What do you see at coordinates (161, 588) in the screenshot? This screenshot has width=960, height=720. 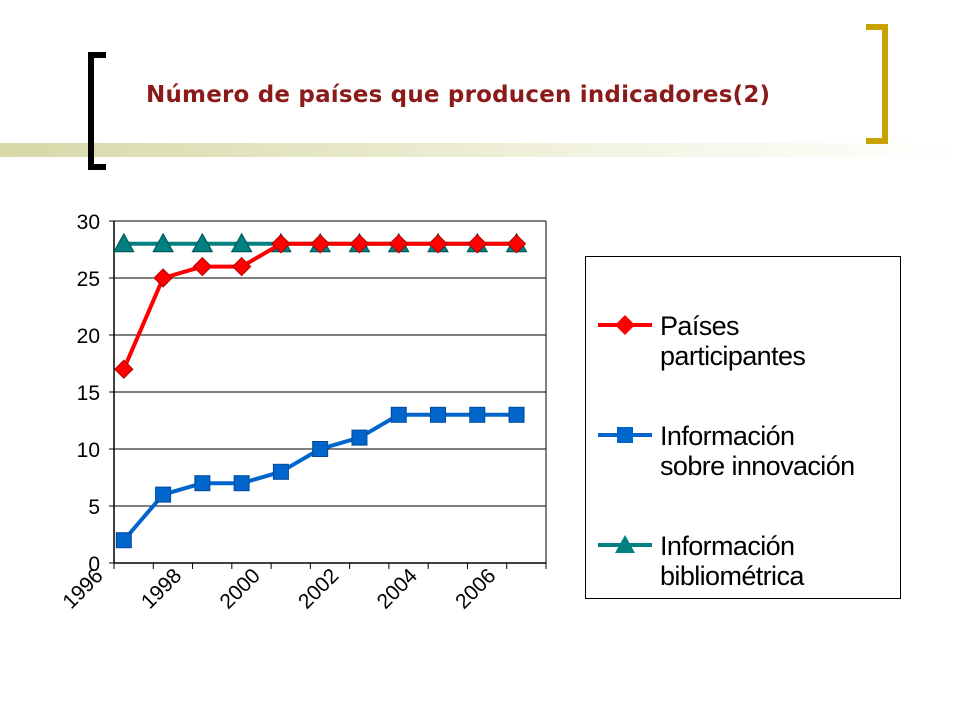 I see `x-tick-label: 1998` at bounding box center [161, 588].